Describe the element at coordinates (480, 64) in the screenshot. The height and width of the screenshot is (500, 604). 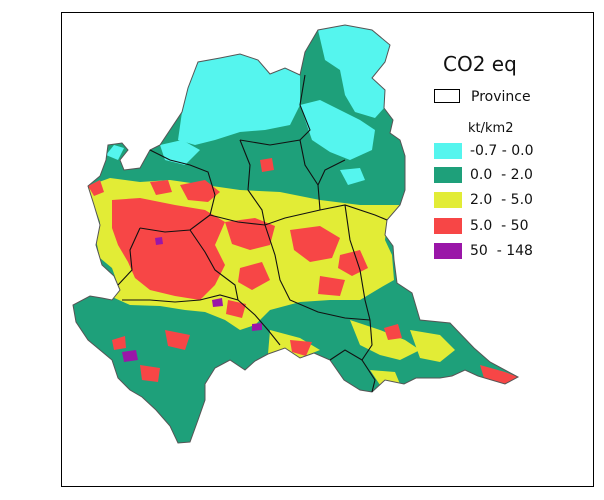
I see `legend-title: CO2 eq` at that location.